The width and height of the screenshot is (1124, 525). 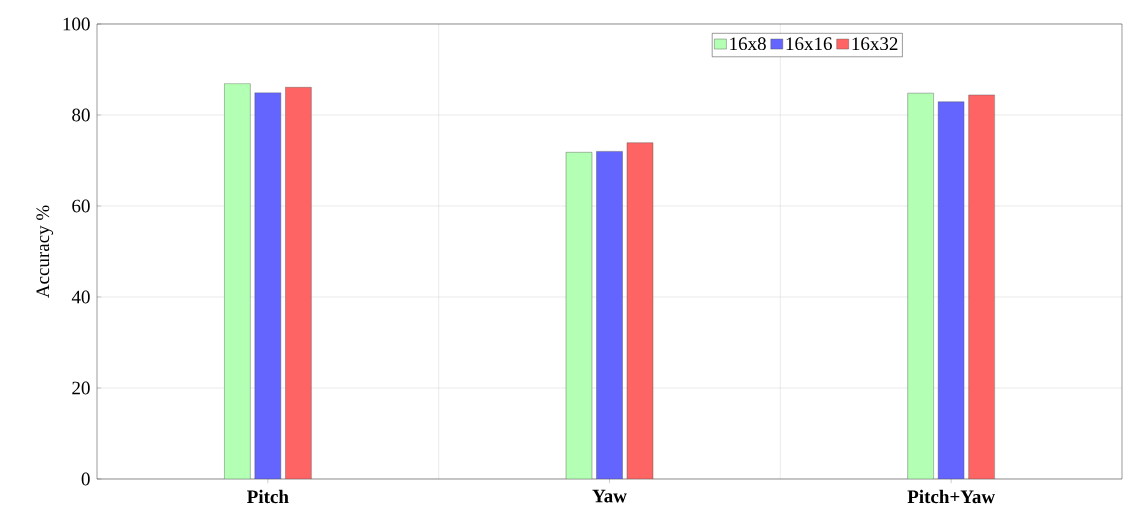 I want to click on y-axis-title: Accuracy %, so click(x=45, y=251).